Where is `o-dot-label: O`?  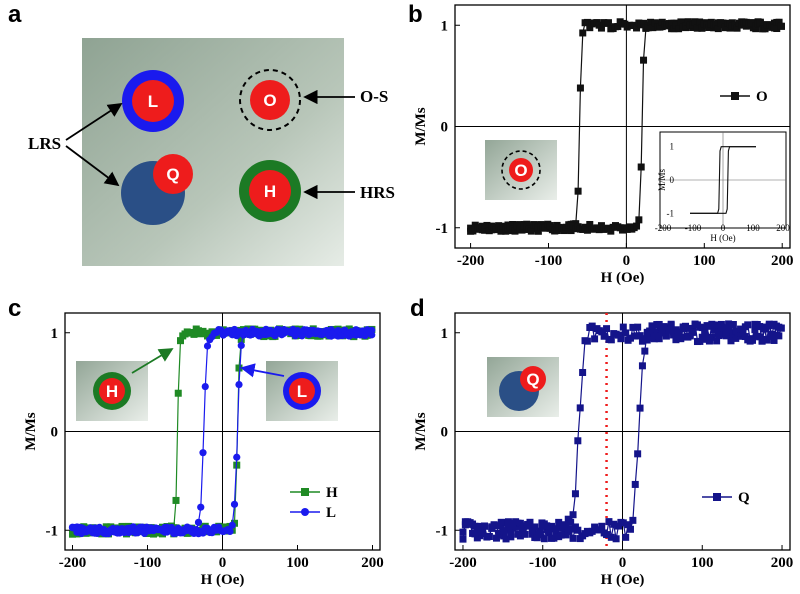
o-dot-label: O is located at coordinates (269, 100).